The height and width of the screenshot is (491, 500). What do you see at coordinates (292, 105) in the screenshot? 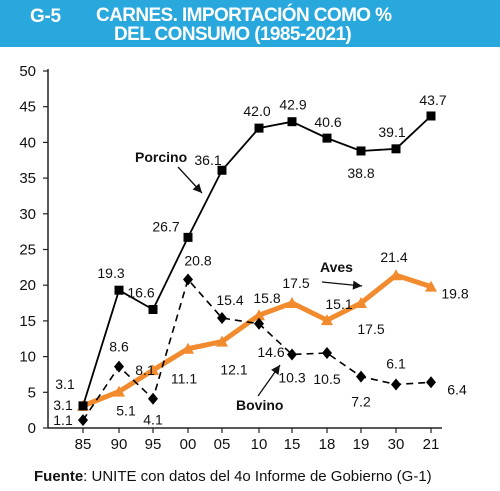
I see `data-label-porcino: 42.9` at bounding box center [292, 105].